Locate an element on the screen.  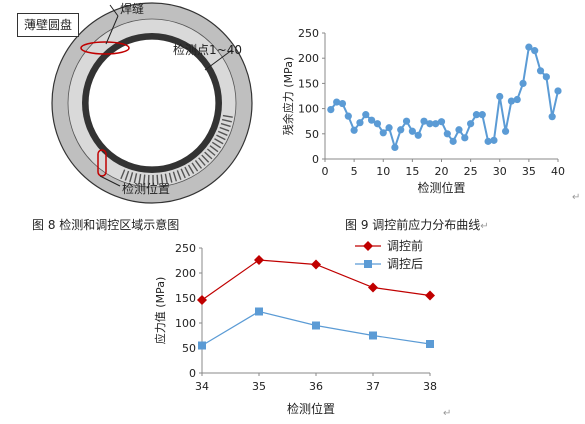
position-label: 检测位置 is located at coordinates (146, 189).